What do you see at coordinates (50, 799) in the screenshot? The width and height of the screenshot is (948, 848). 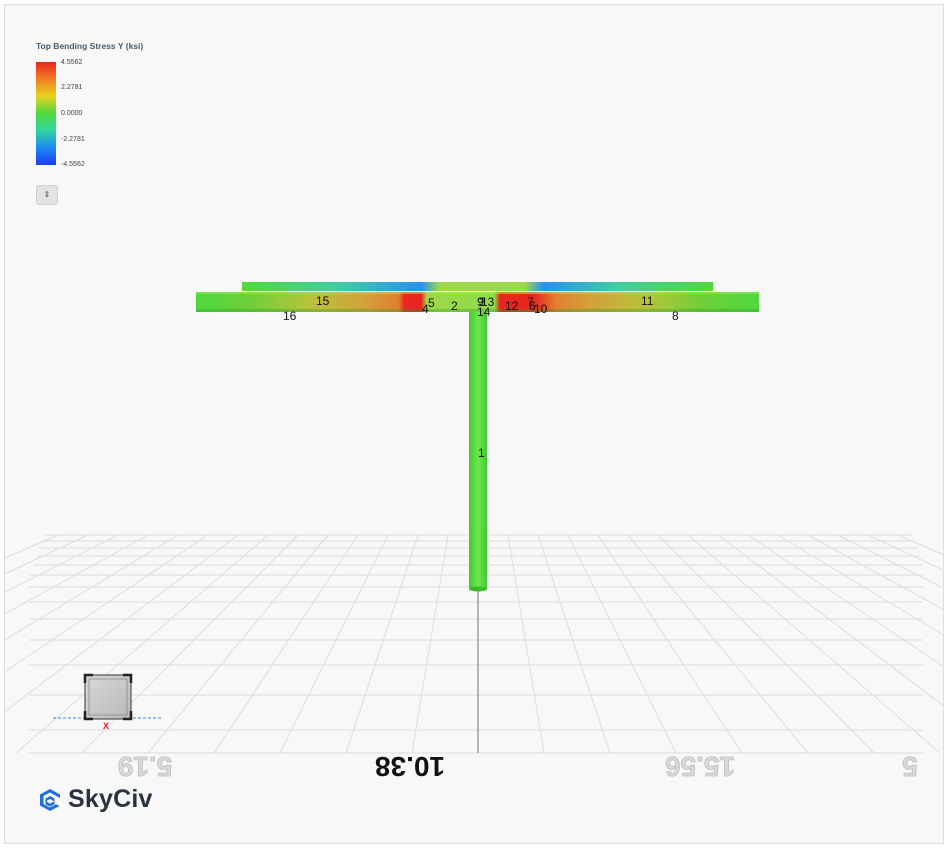 I see `skyciv-logo-icon` at bounding box center [50, 799].